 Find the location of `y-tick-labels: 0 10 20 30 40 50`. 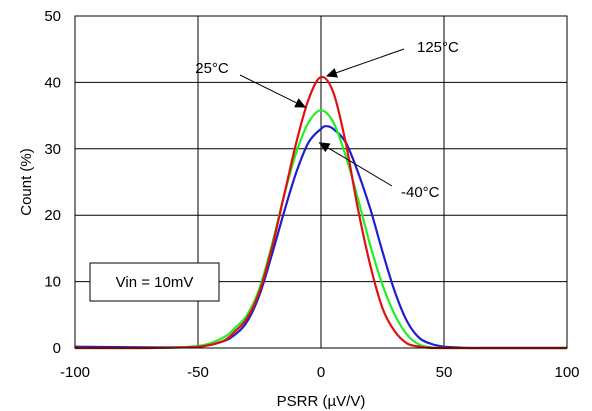

y-tick-labels: 0 10 20 30 40 50 is located at coordinates (52, 182).